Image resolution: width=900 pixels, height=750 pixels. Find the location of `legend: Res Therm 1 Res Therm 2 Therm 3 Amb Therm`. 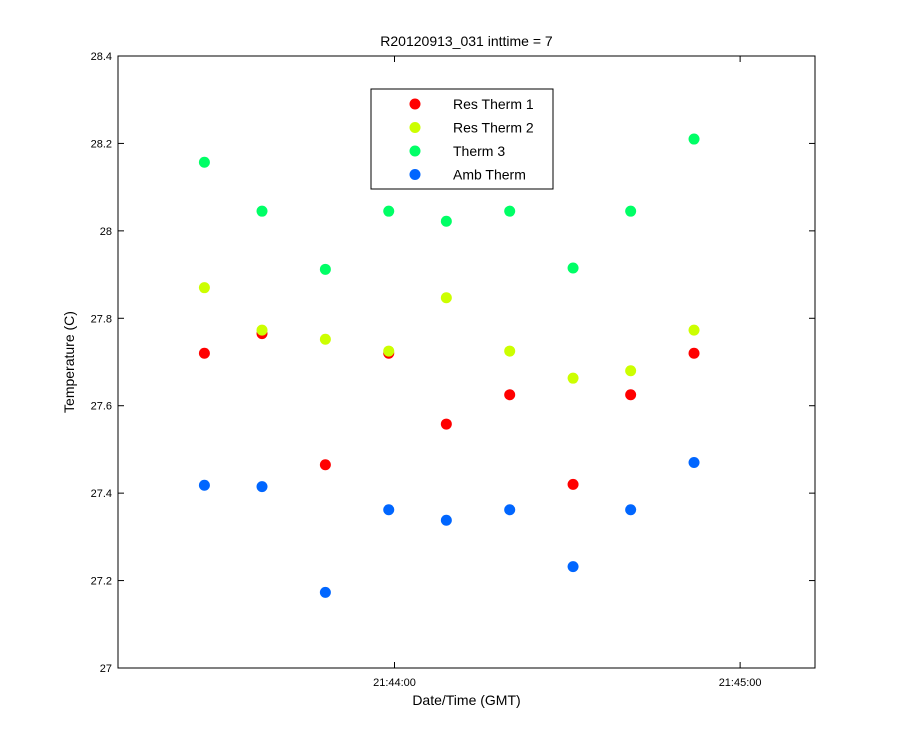

legend: Res Therm 1 Res Therm 2 Therm 3 Amb Therm is located at coordinates (462, 139).